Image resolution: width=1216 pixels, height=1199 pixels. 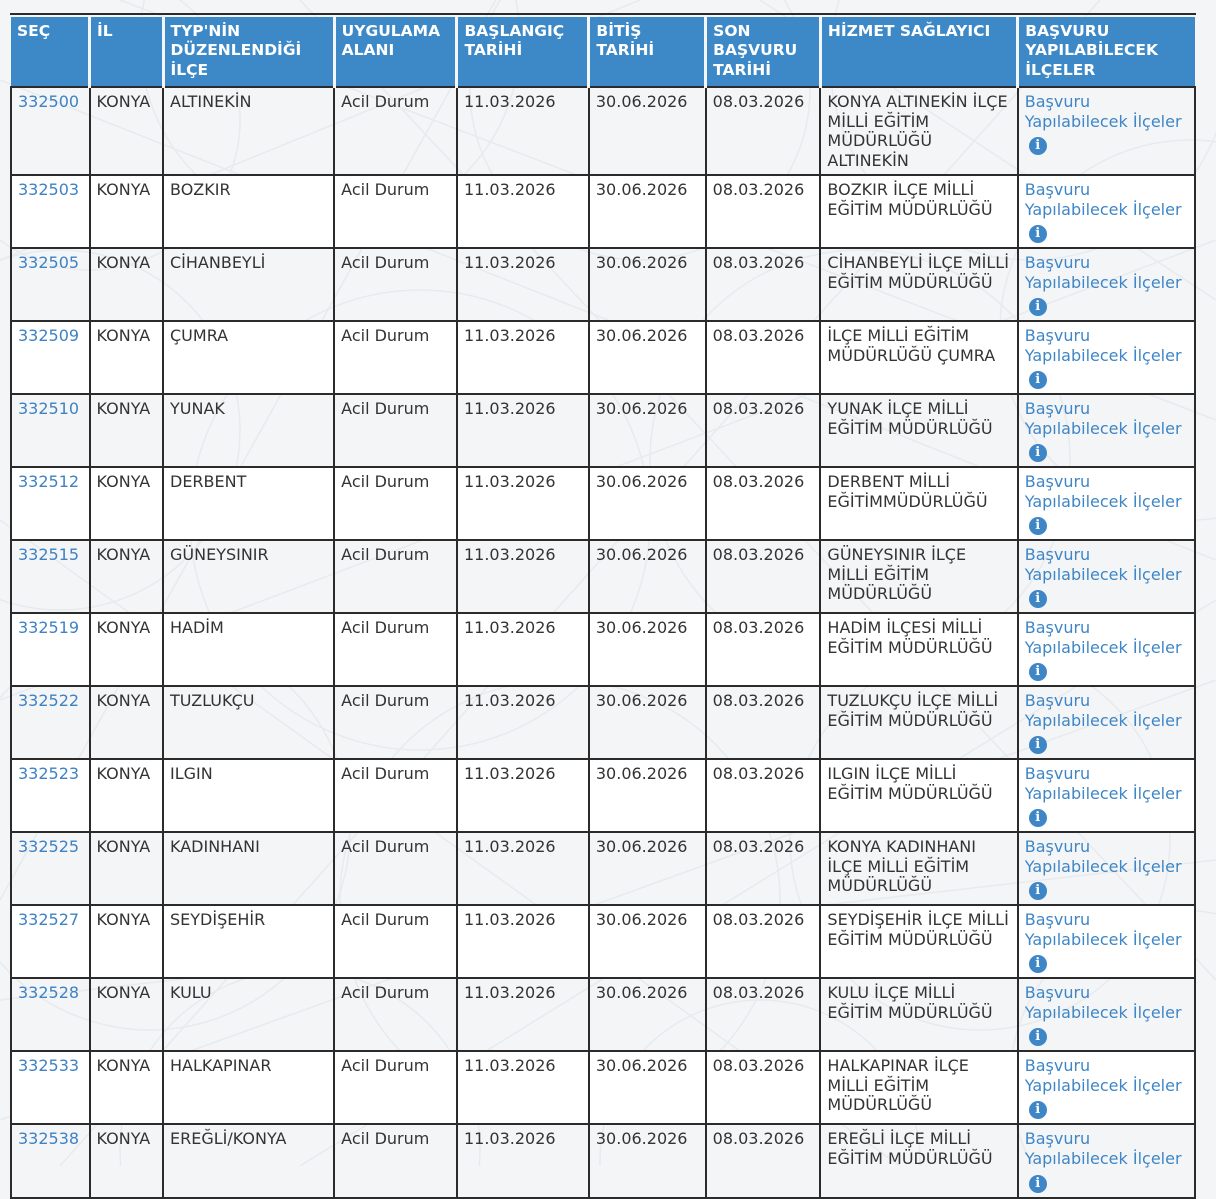 What do you see at coordinates (603, 14) in the screenshot?
I see `table-top-border` at bounding box center [603, 14].